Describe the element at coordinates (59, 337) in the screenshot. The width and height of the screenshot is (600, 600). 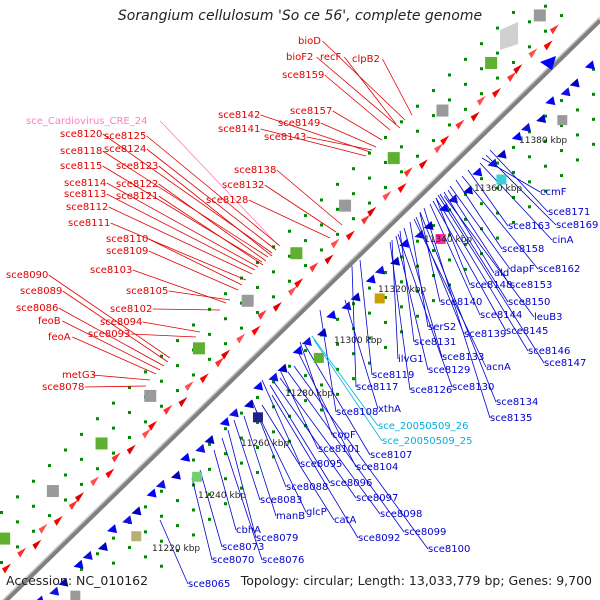
I see `forward-gene-label: feoA` at that location.